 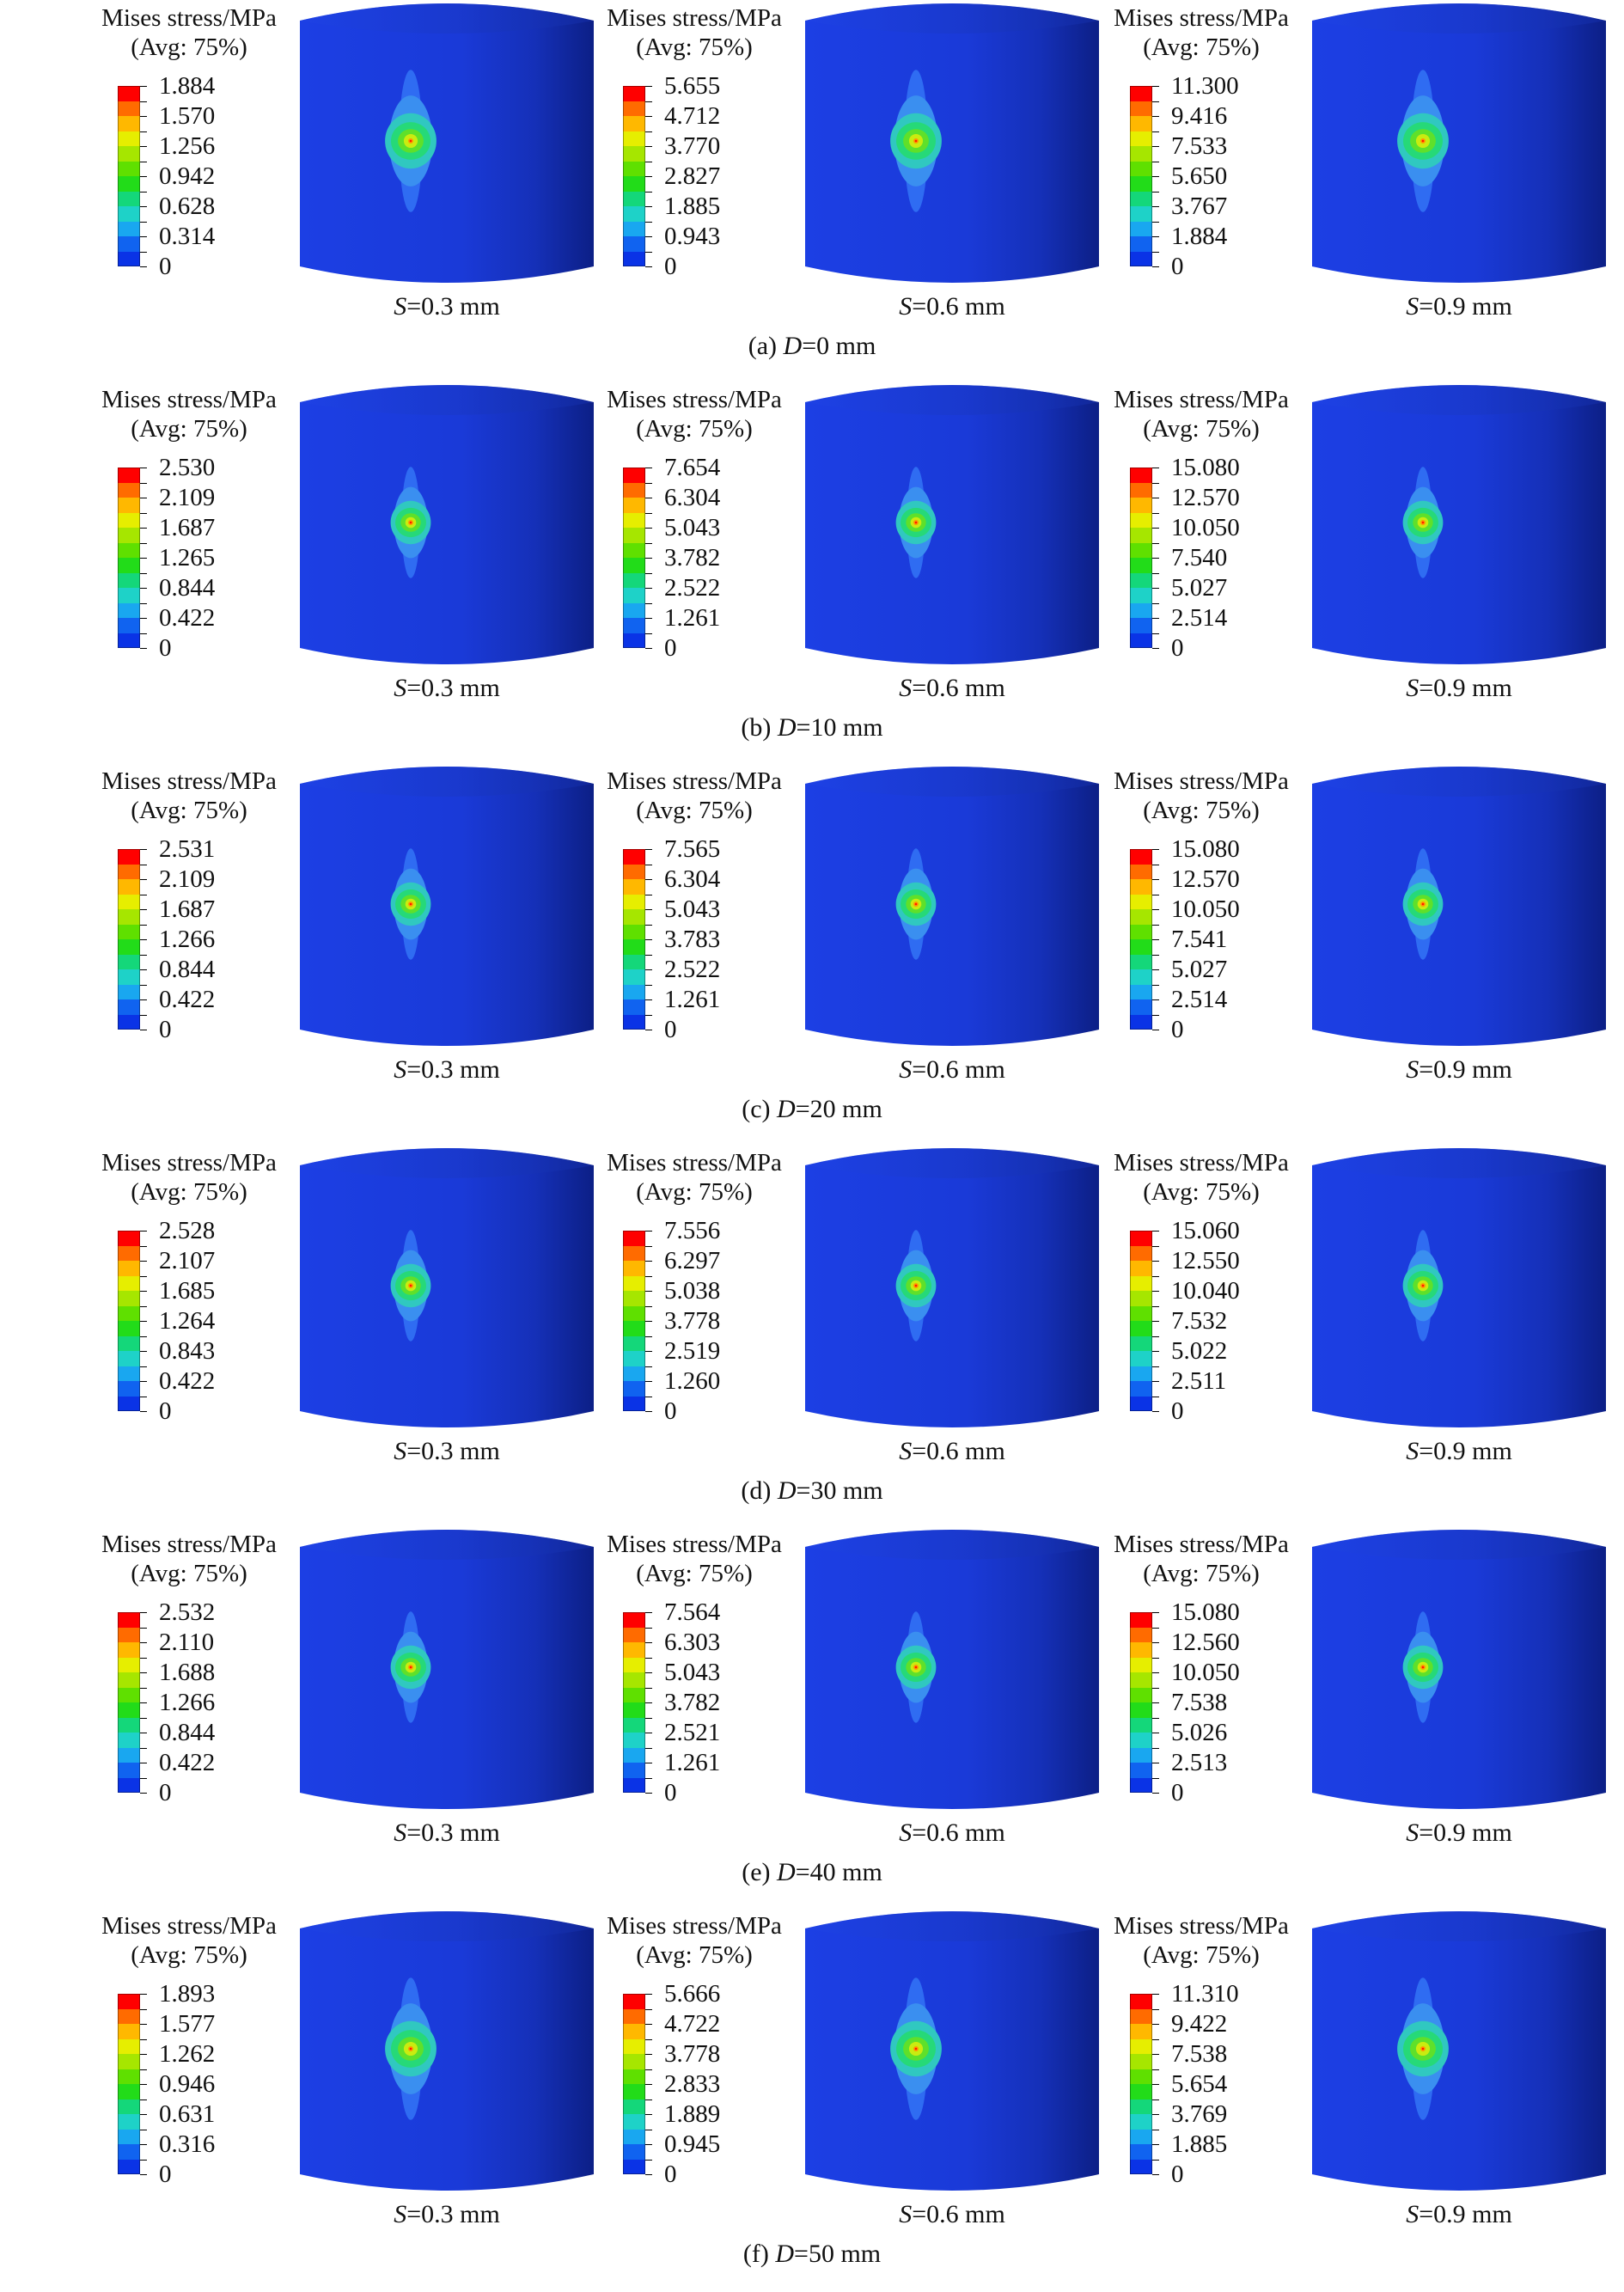 What do you see at coordinates (692, 939) in the screenshot?
I see `color-bar-label: 3.783` at bounding box center [692, 939].